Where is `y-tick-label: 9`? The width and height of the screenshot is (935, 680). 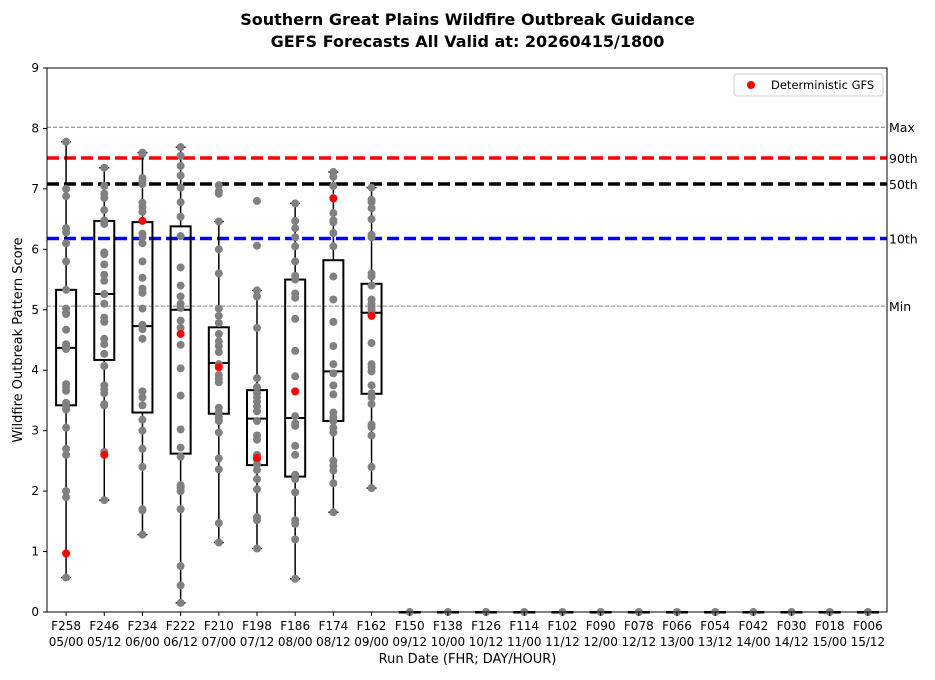
y-tick-label: 9 is located at coordinates (35, 68).